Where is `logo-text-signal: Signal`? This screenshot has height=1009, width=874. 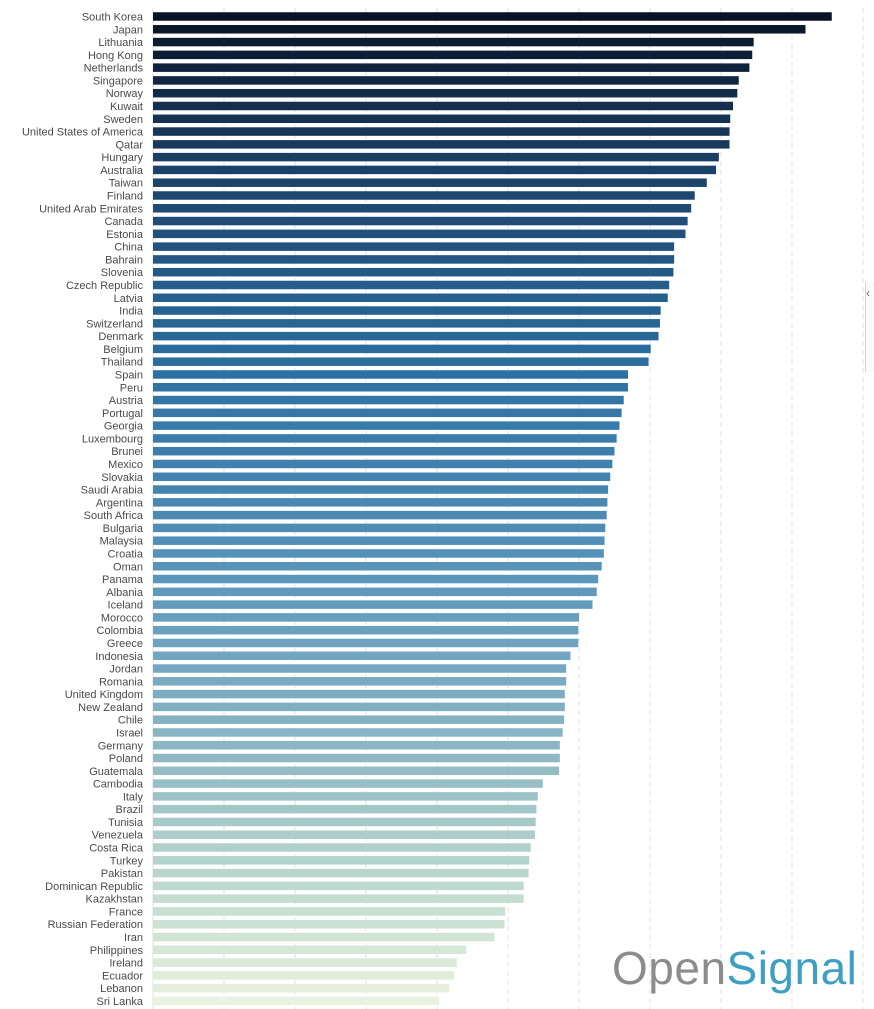 logo-text-signal: Signal is located at coordinates (792, 968).